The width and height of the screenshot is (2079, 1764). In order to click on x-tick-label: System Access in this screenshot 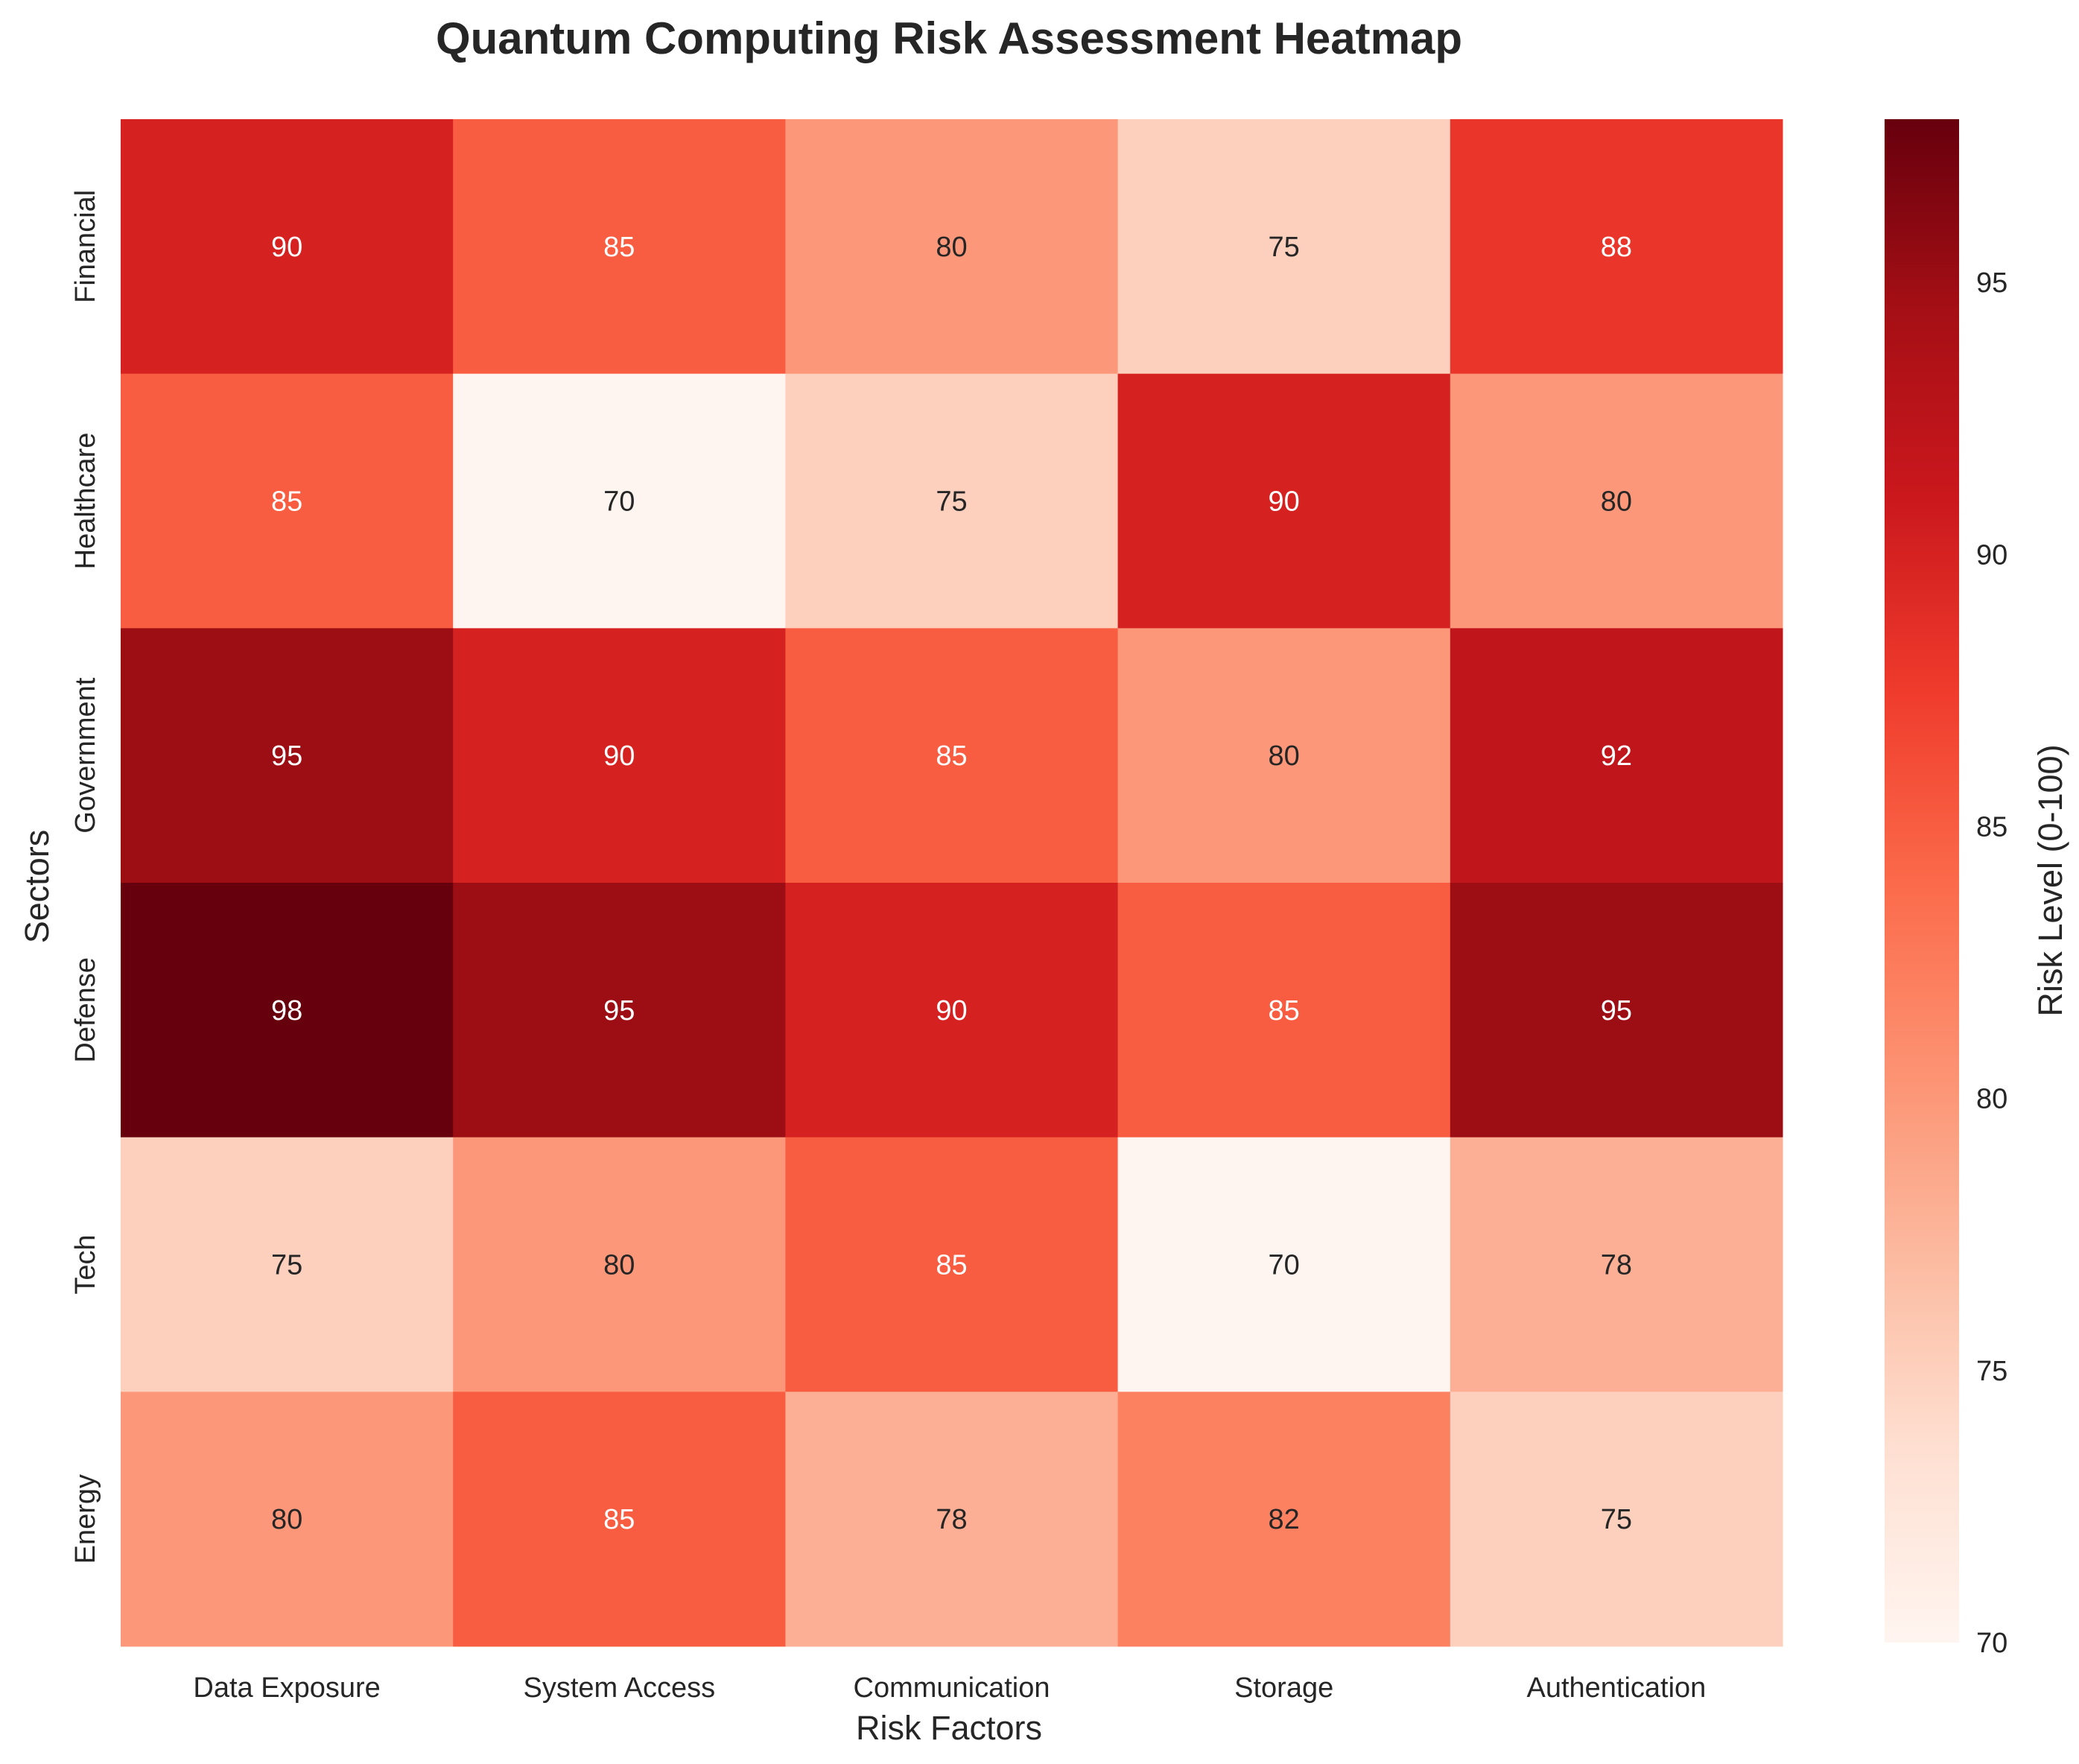, I will do `click(619, 1688)`.